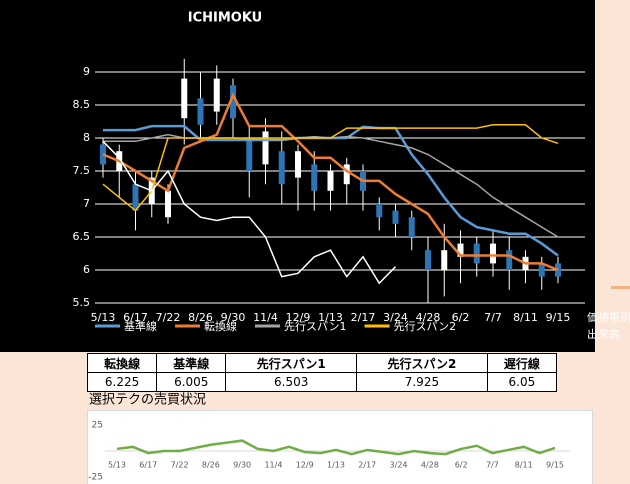  Describe the element at coordinates (122, 382) in the screenshot. I see `cell: 6.225` at that location.